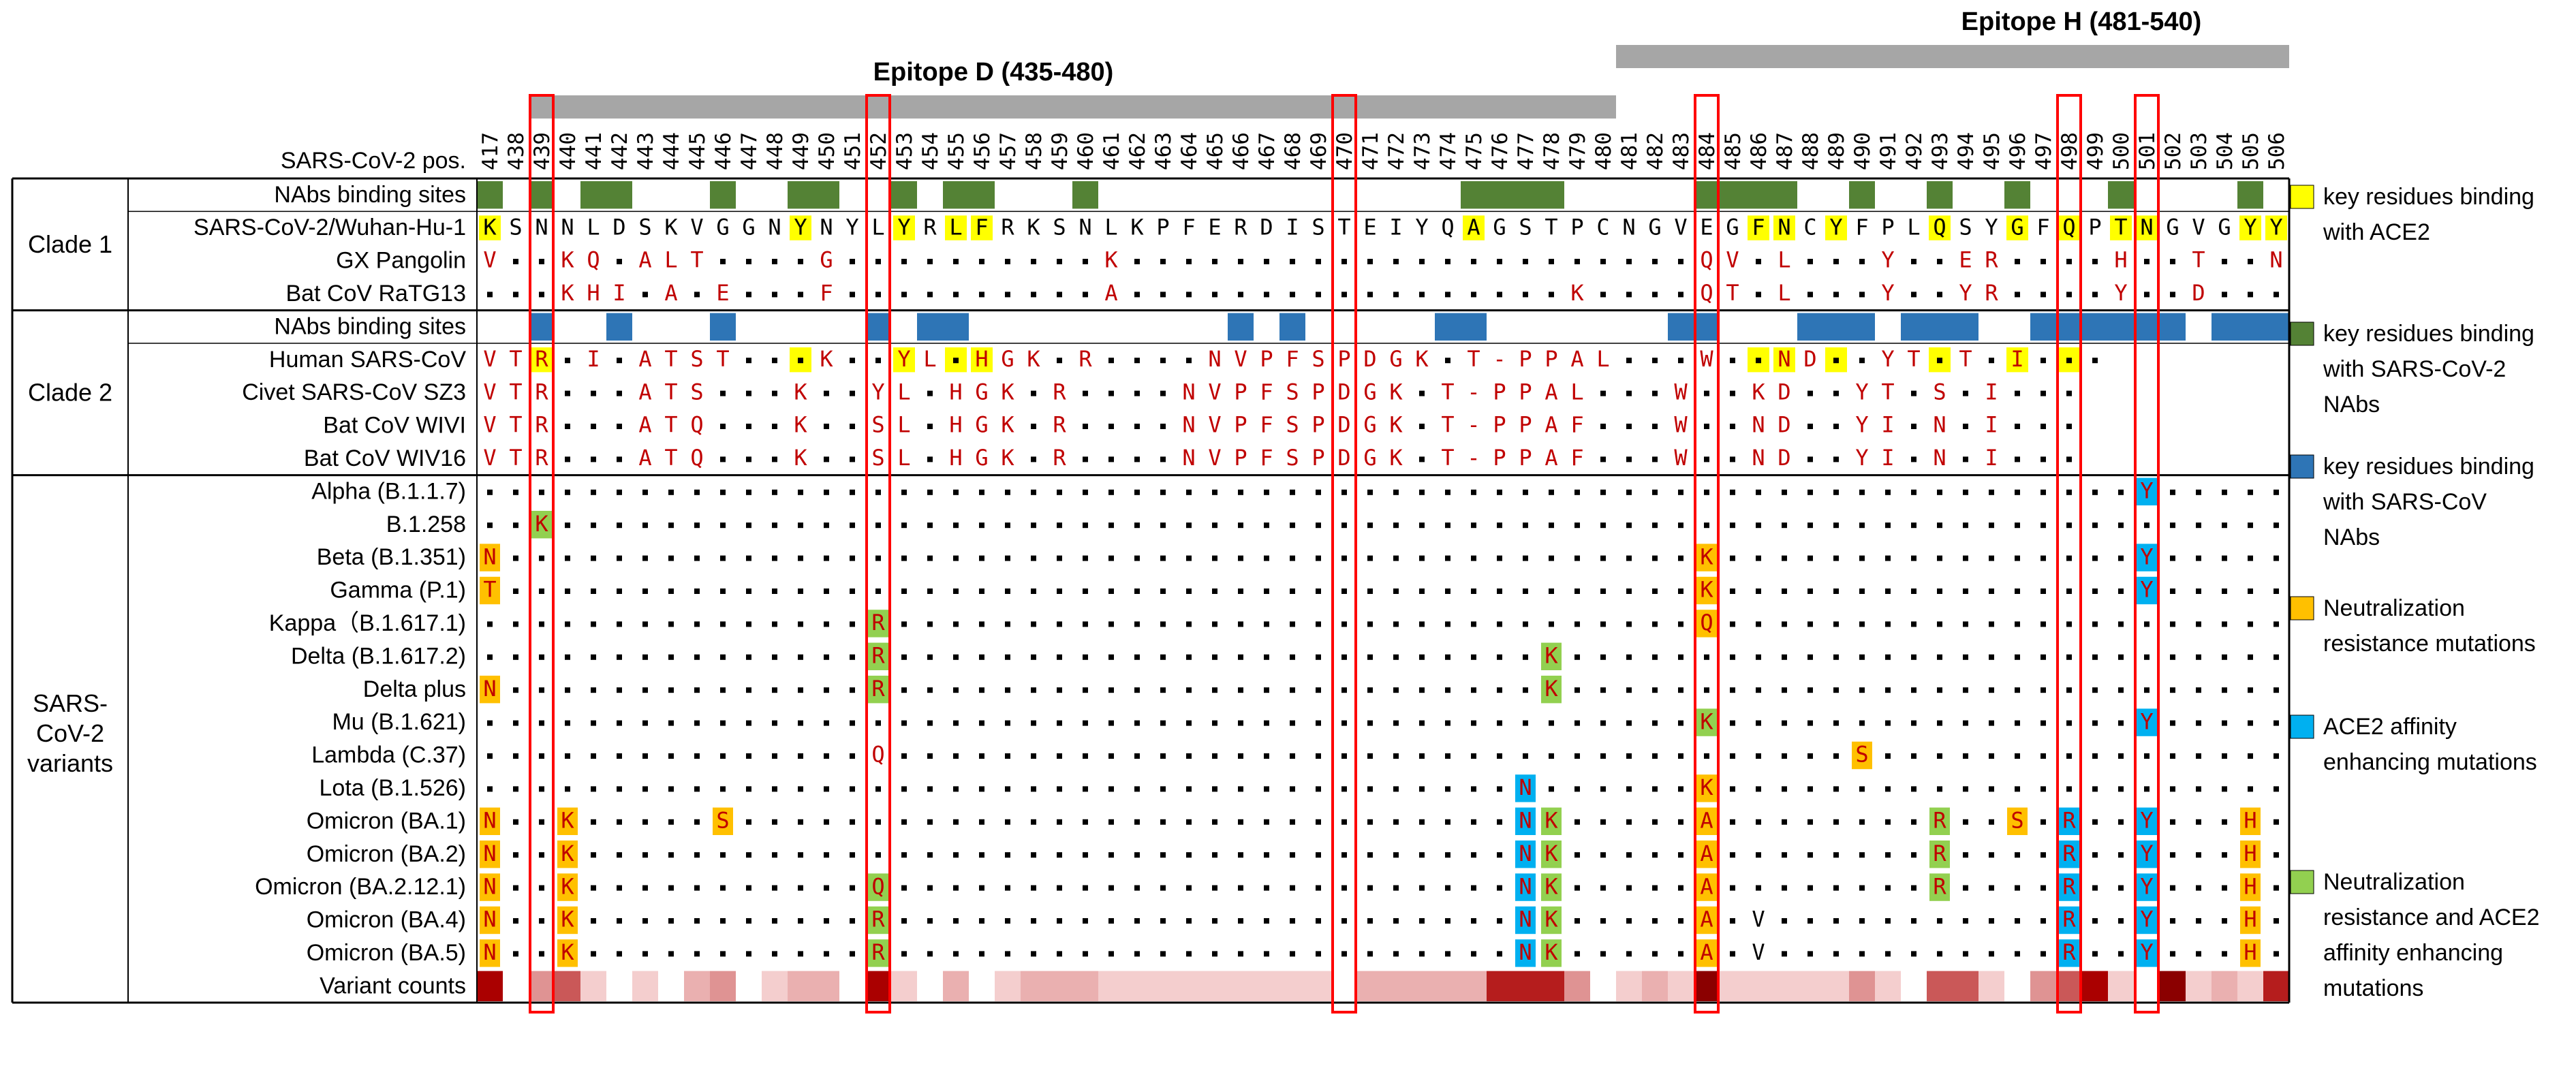 The width and height of the screenshot is (2576, 1068). What do you see at coordinates (1059, 986) in the screenshot?
I see `variant-count-cell` at bounding box center [1059, 986].